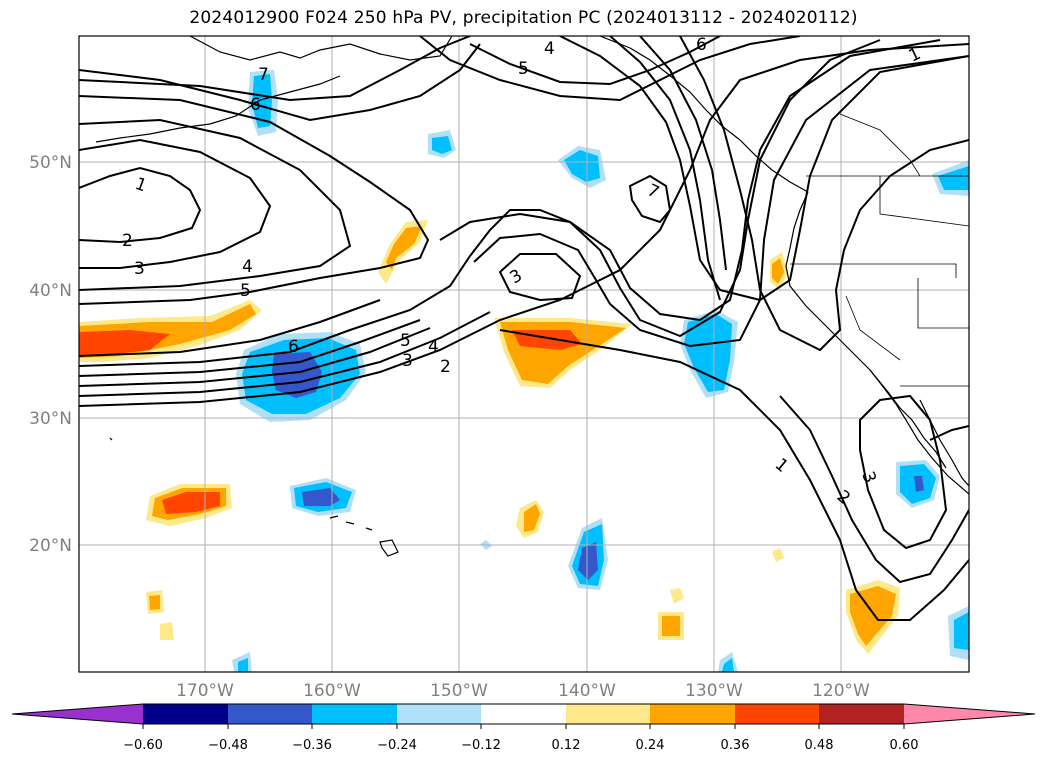 This screenshot has height=765, width=1047. Describe the element at coordinates (50, 163) in the screenshot. I see `lat-label: 50°N` at that location.